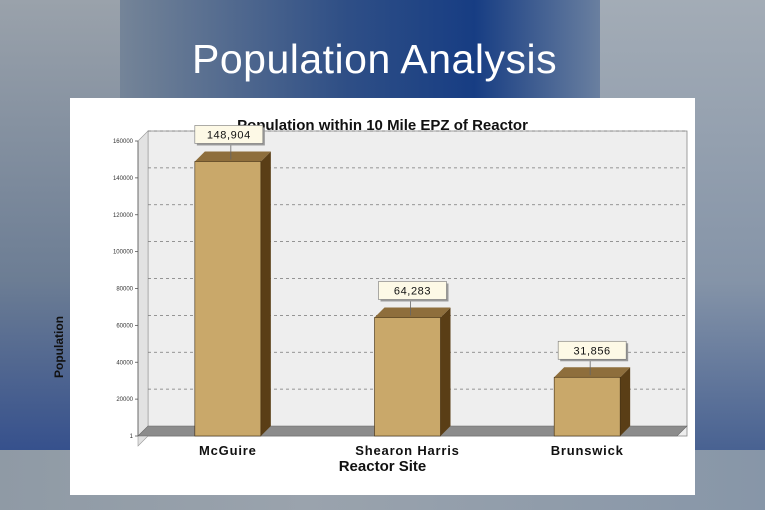 This screenshot has width=765, height=510. I want to click on data-label: 31,856, so click(592, 351).